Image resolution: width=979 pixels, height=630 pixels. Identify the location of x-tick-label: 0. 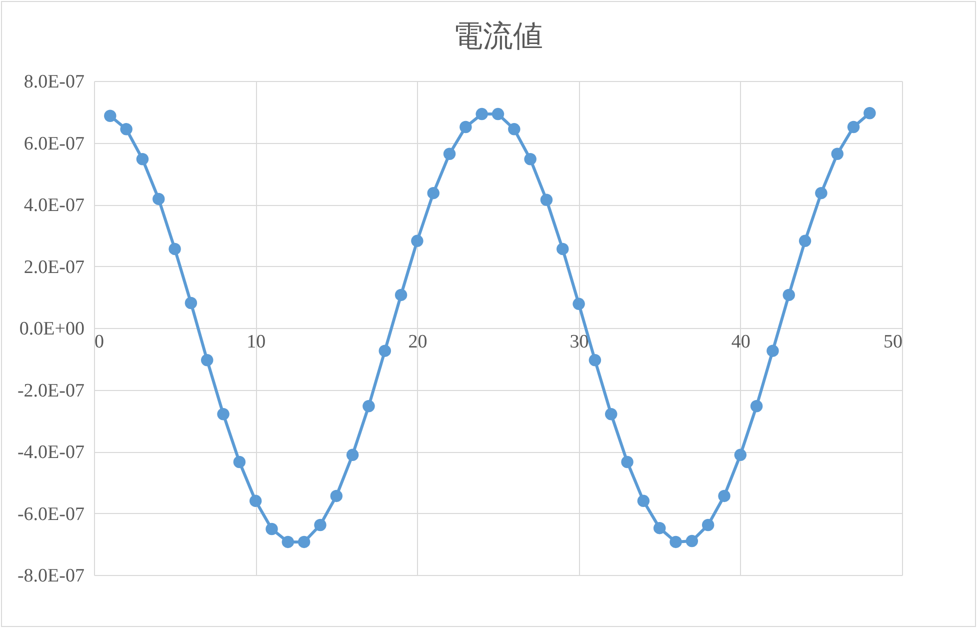
(99, 342).